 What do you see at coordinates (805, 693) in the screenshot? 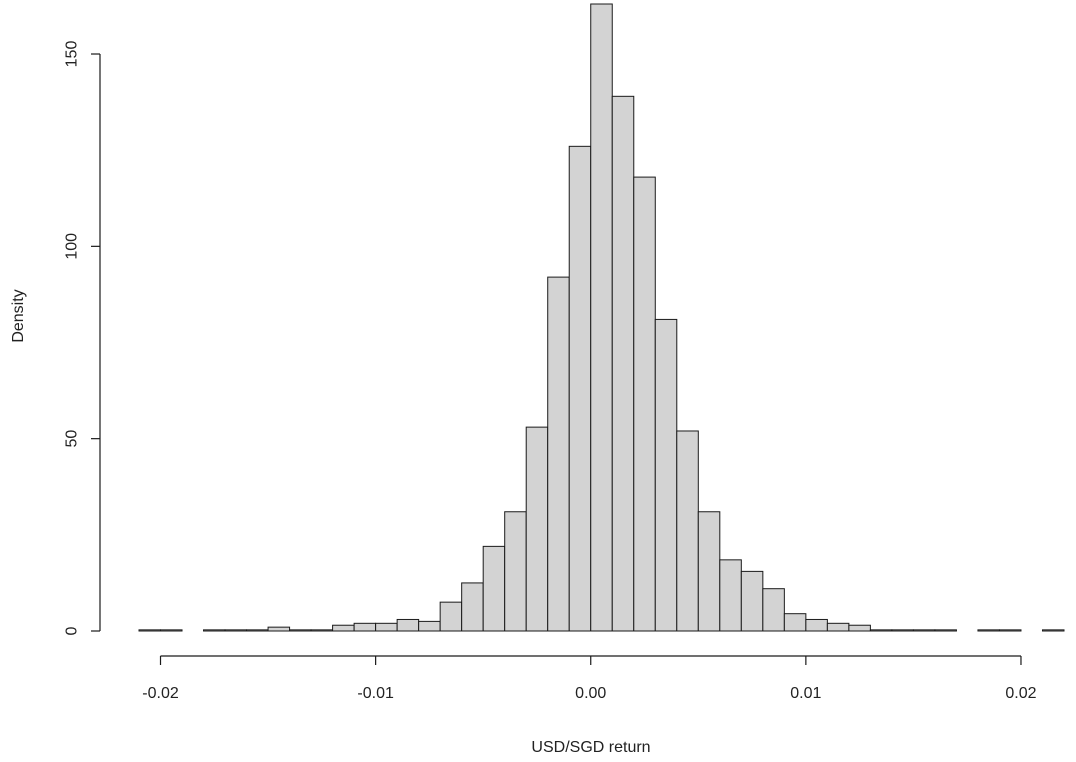
I see `x-tick-label: 0.01` at bounding box center [805, 693].